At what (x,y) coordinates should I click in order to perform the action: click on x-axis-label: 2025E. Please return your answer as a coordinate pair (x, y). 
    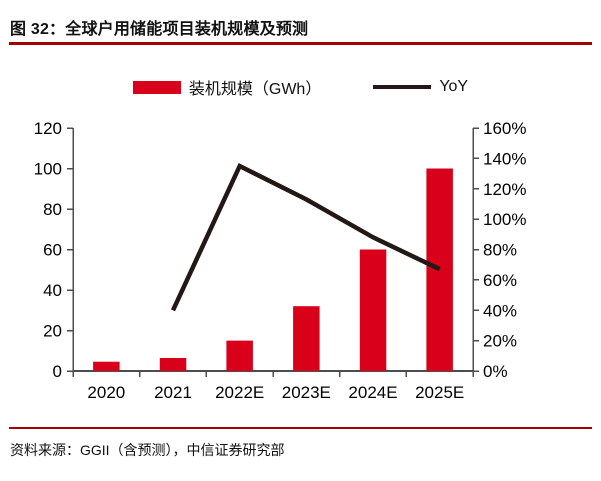
    Looking at the image, I should click on (439, 392).